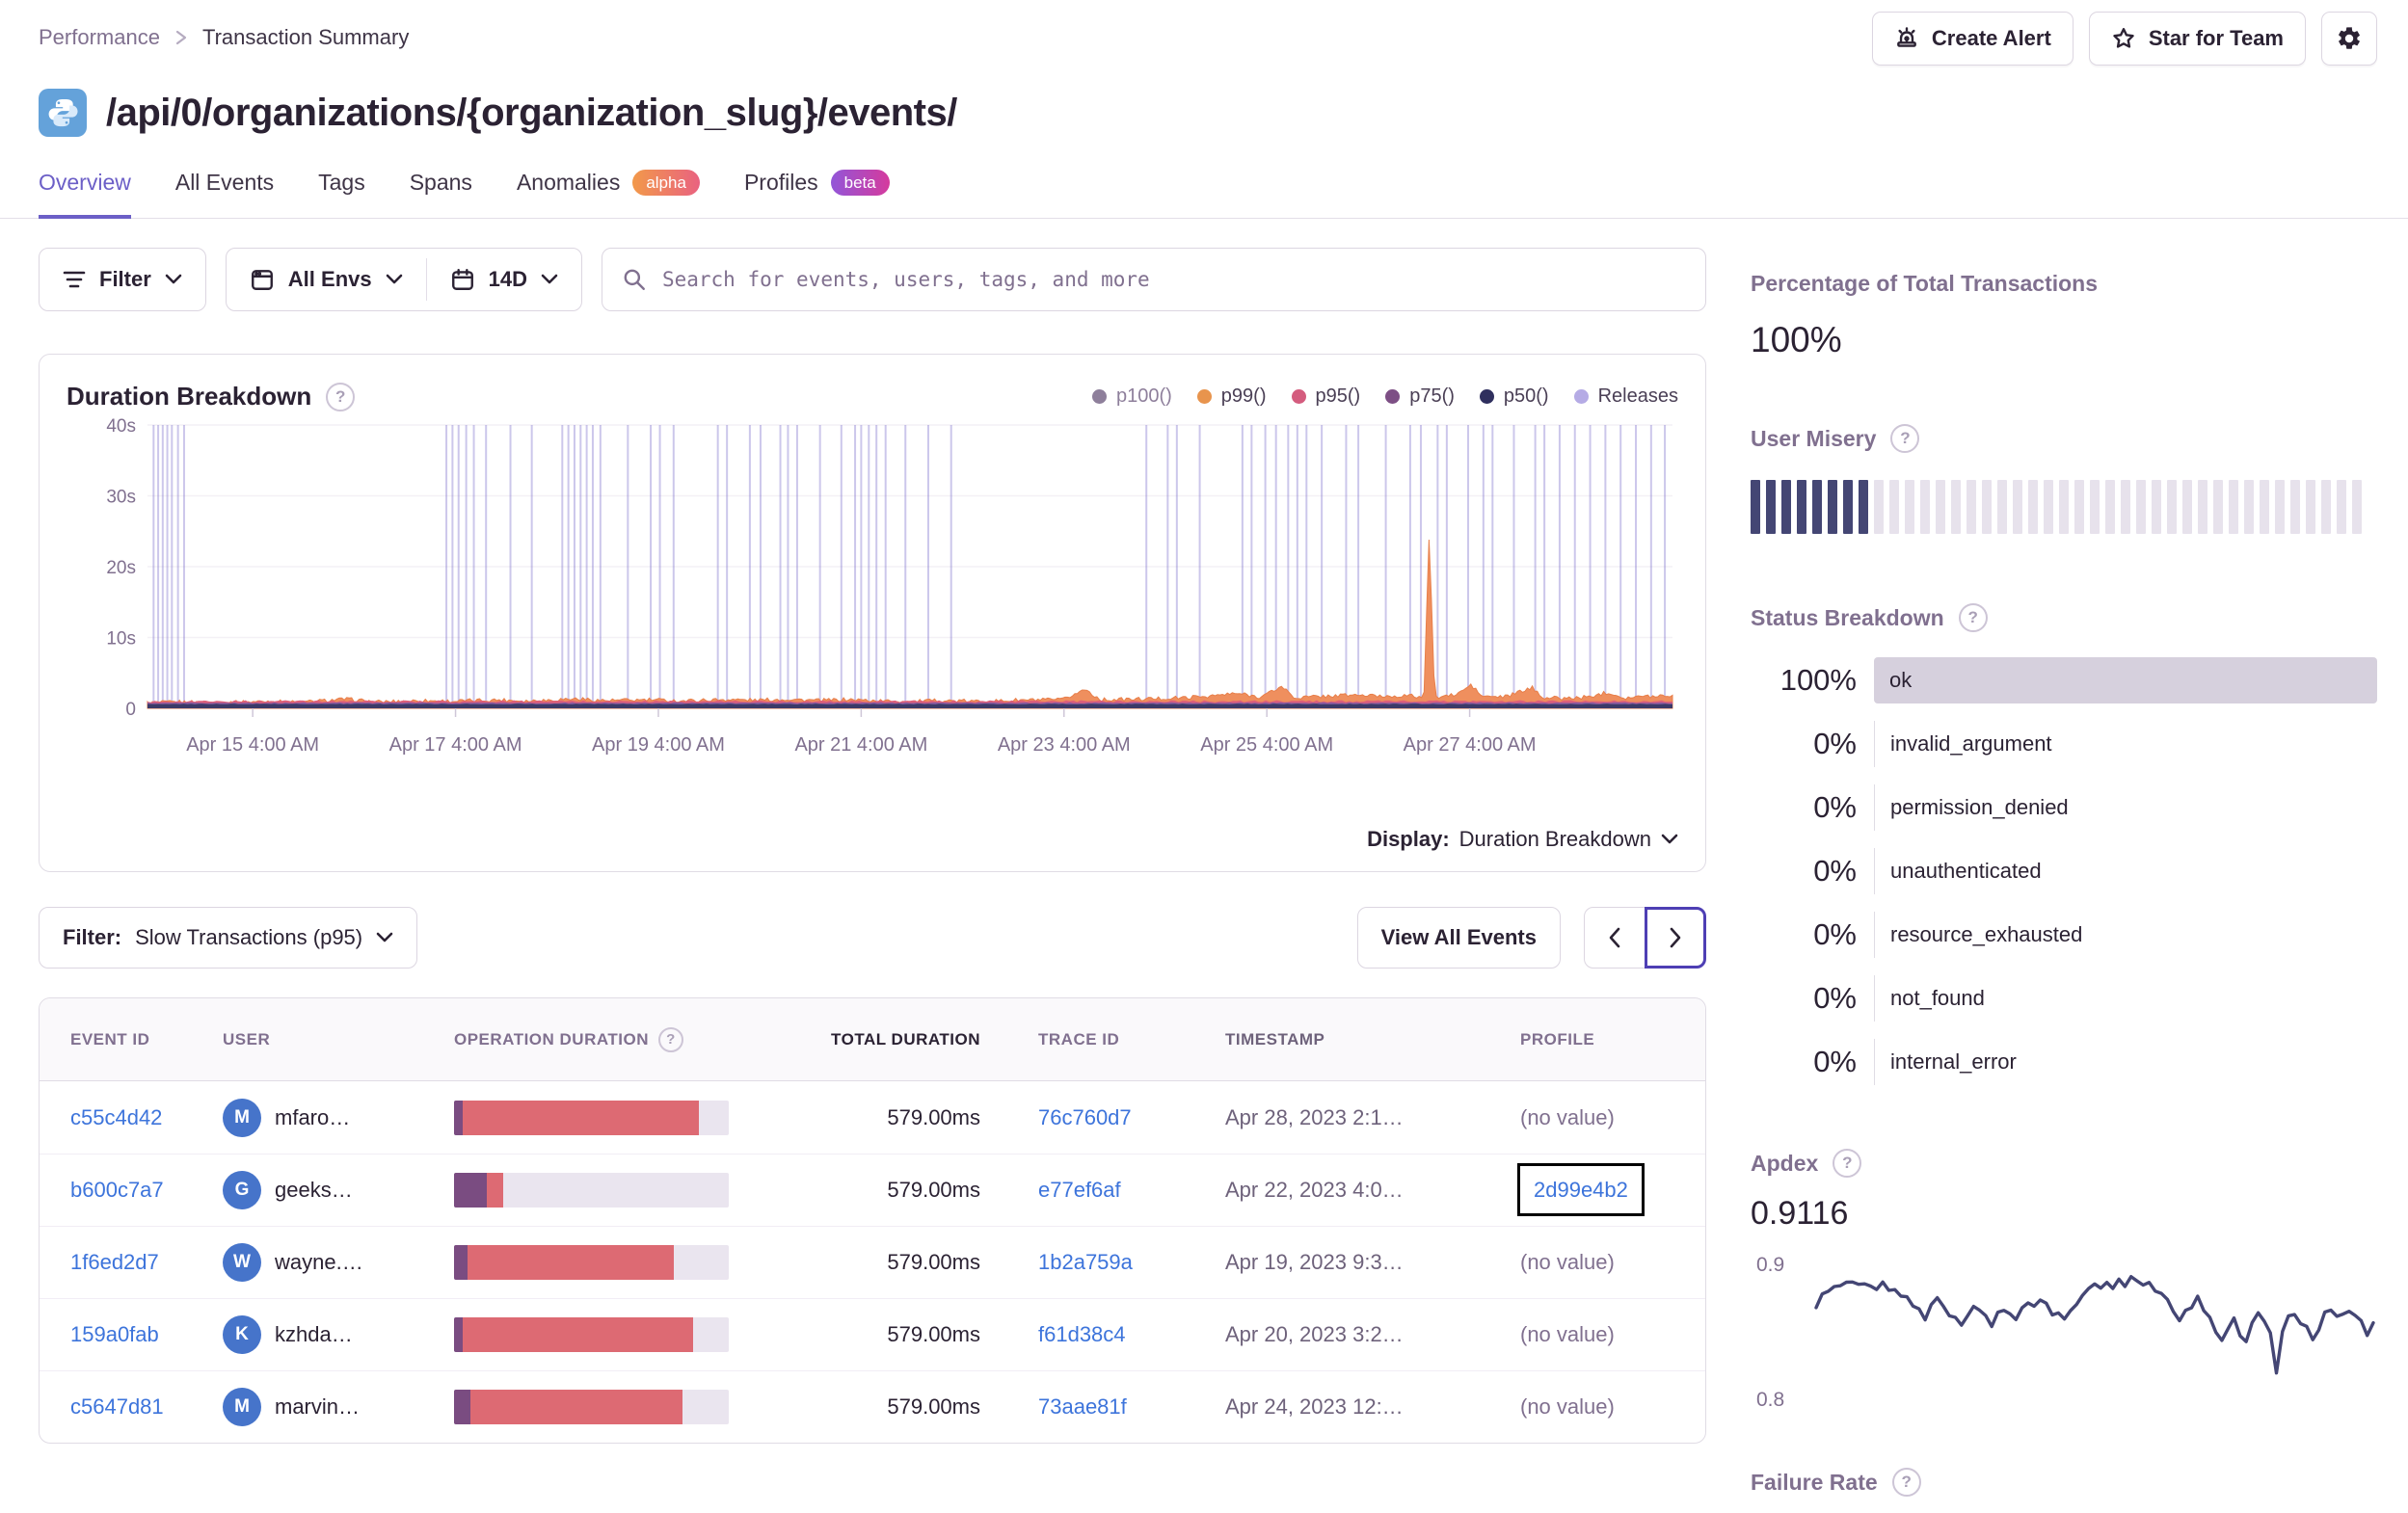 The width and height of the screenshot is (2408, 1513). I want to click on next-page-button, so click(1675, 938).